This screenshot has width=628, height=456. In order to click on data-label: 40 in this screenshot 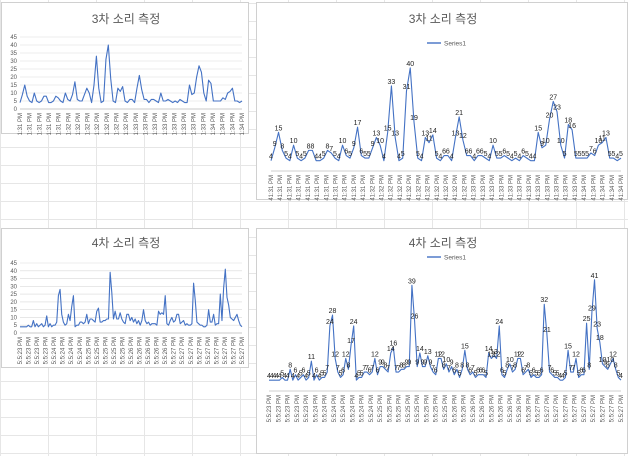, I will do `click(410, 64)`.